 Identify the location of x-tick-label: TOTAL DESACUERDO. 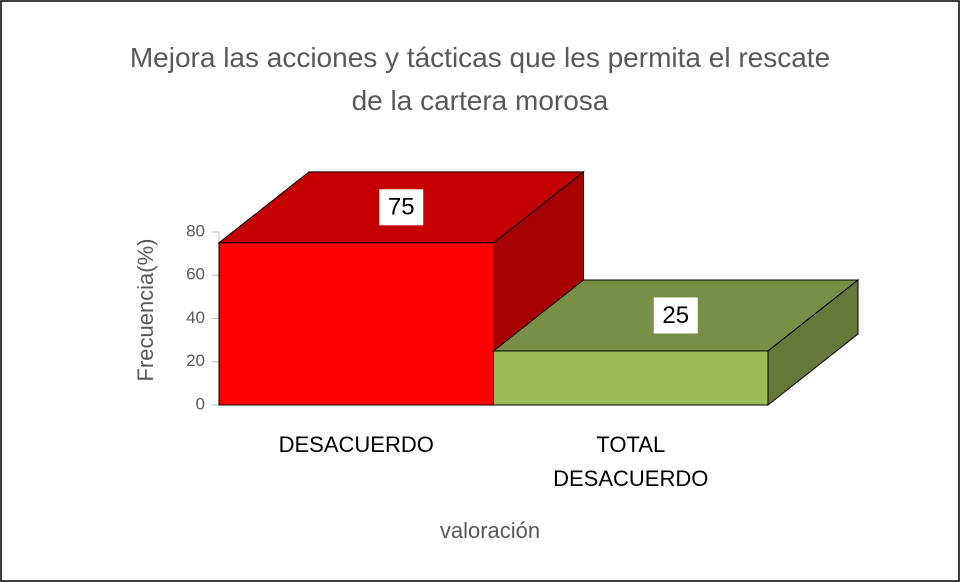
(631, 461).